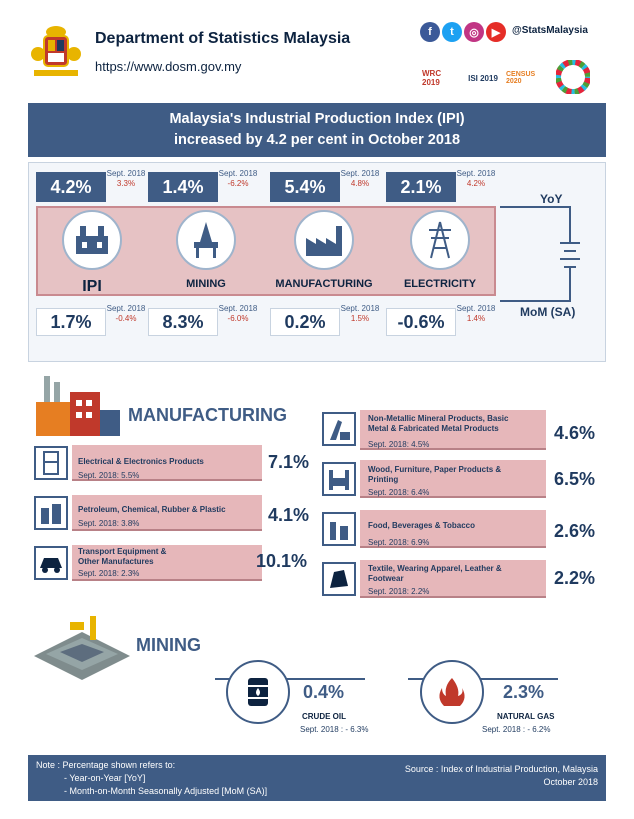 The image size is (634, 819). Describe the element at coordinates (399, 444) in the screenshot. I see `sector-sept-metal: Sept. 2018: 4.5%` at that location.